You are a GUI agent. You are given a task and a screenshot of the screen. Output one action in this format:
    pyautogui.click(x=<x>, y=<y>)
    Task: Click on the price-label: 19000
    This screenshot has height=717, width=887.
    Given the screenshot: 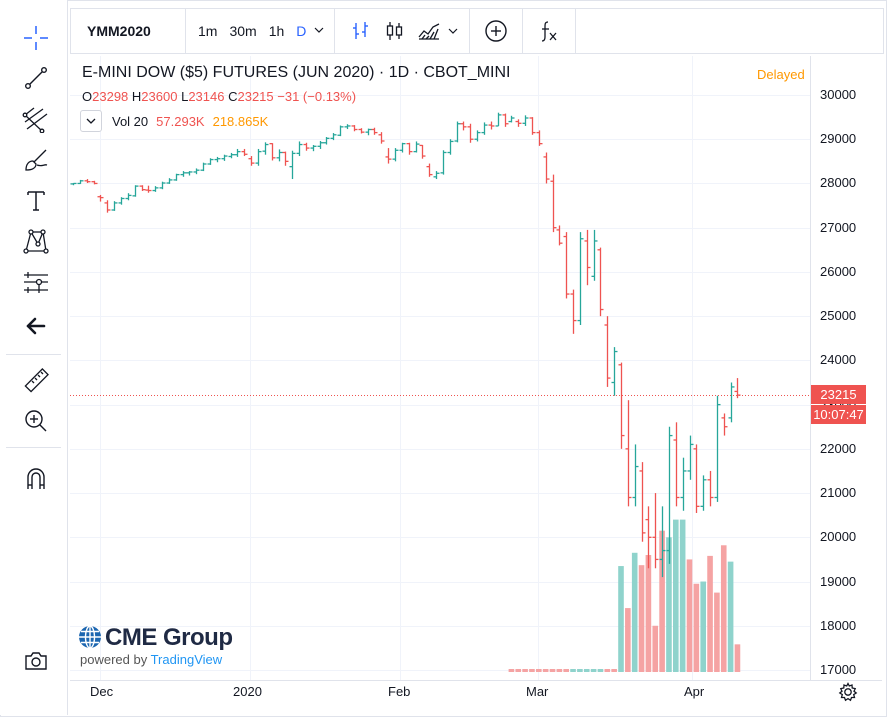 What is the action you would take?
    pyautogui.click(x=838, y=581)
    